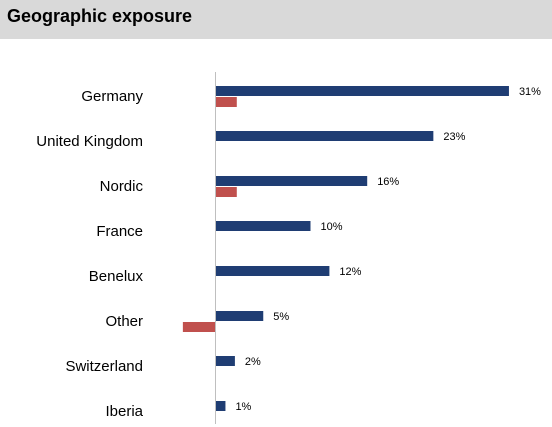 This screenshot has width=552, height=427. I want to click on chart-header: Geographic exposure, so click(276, 19).